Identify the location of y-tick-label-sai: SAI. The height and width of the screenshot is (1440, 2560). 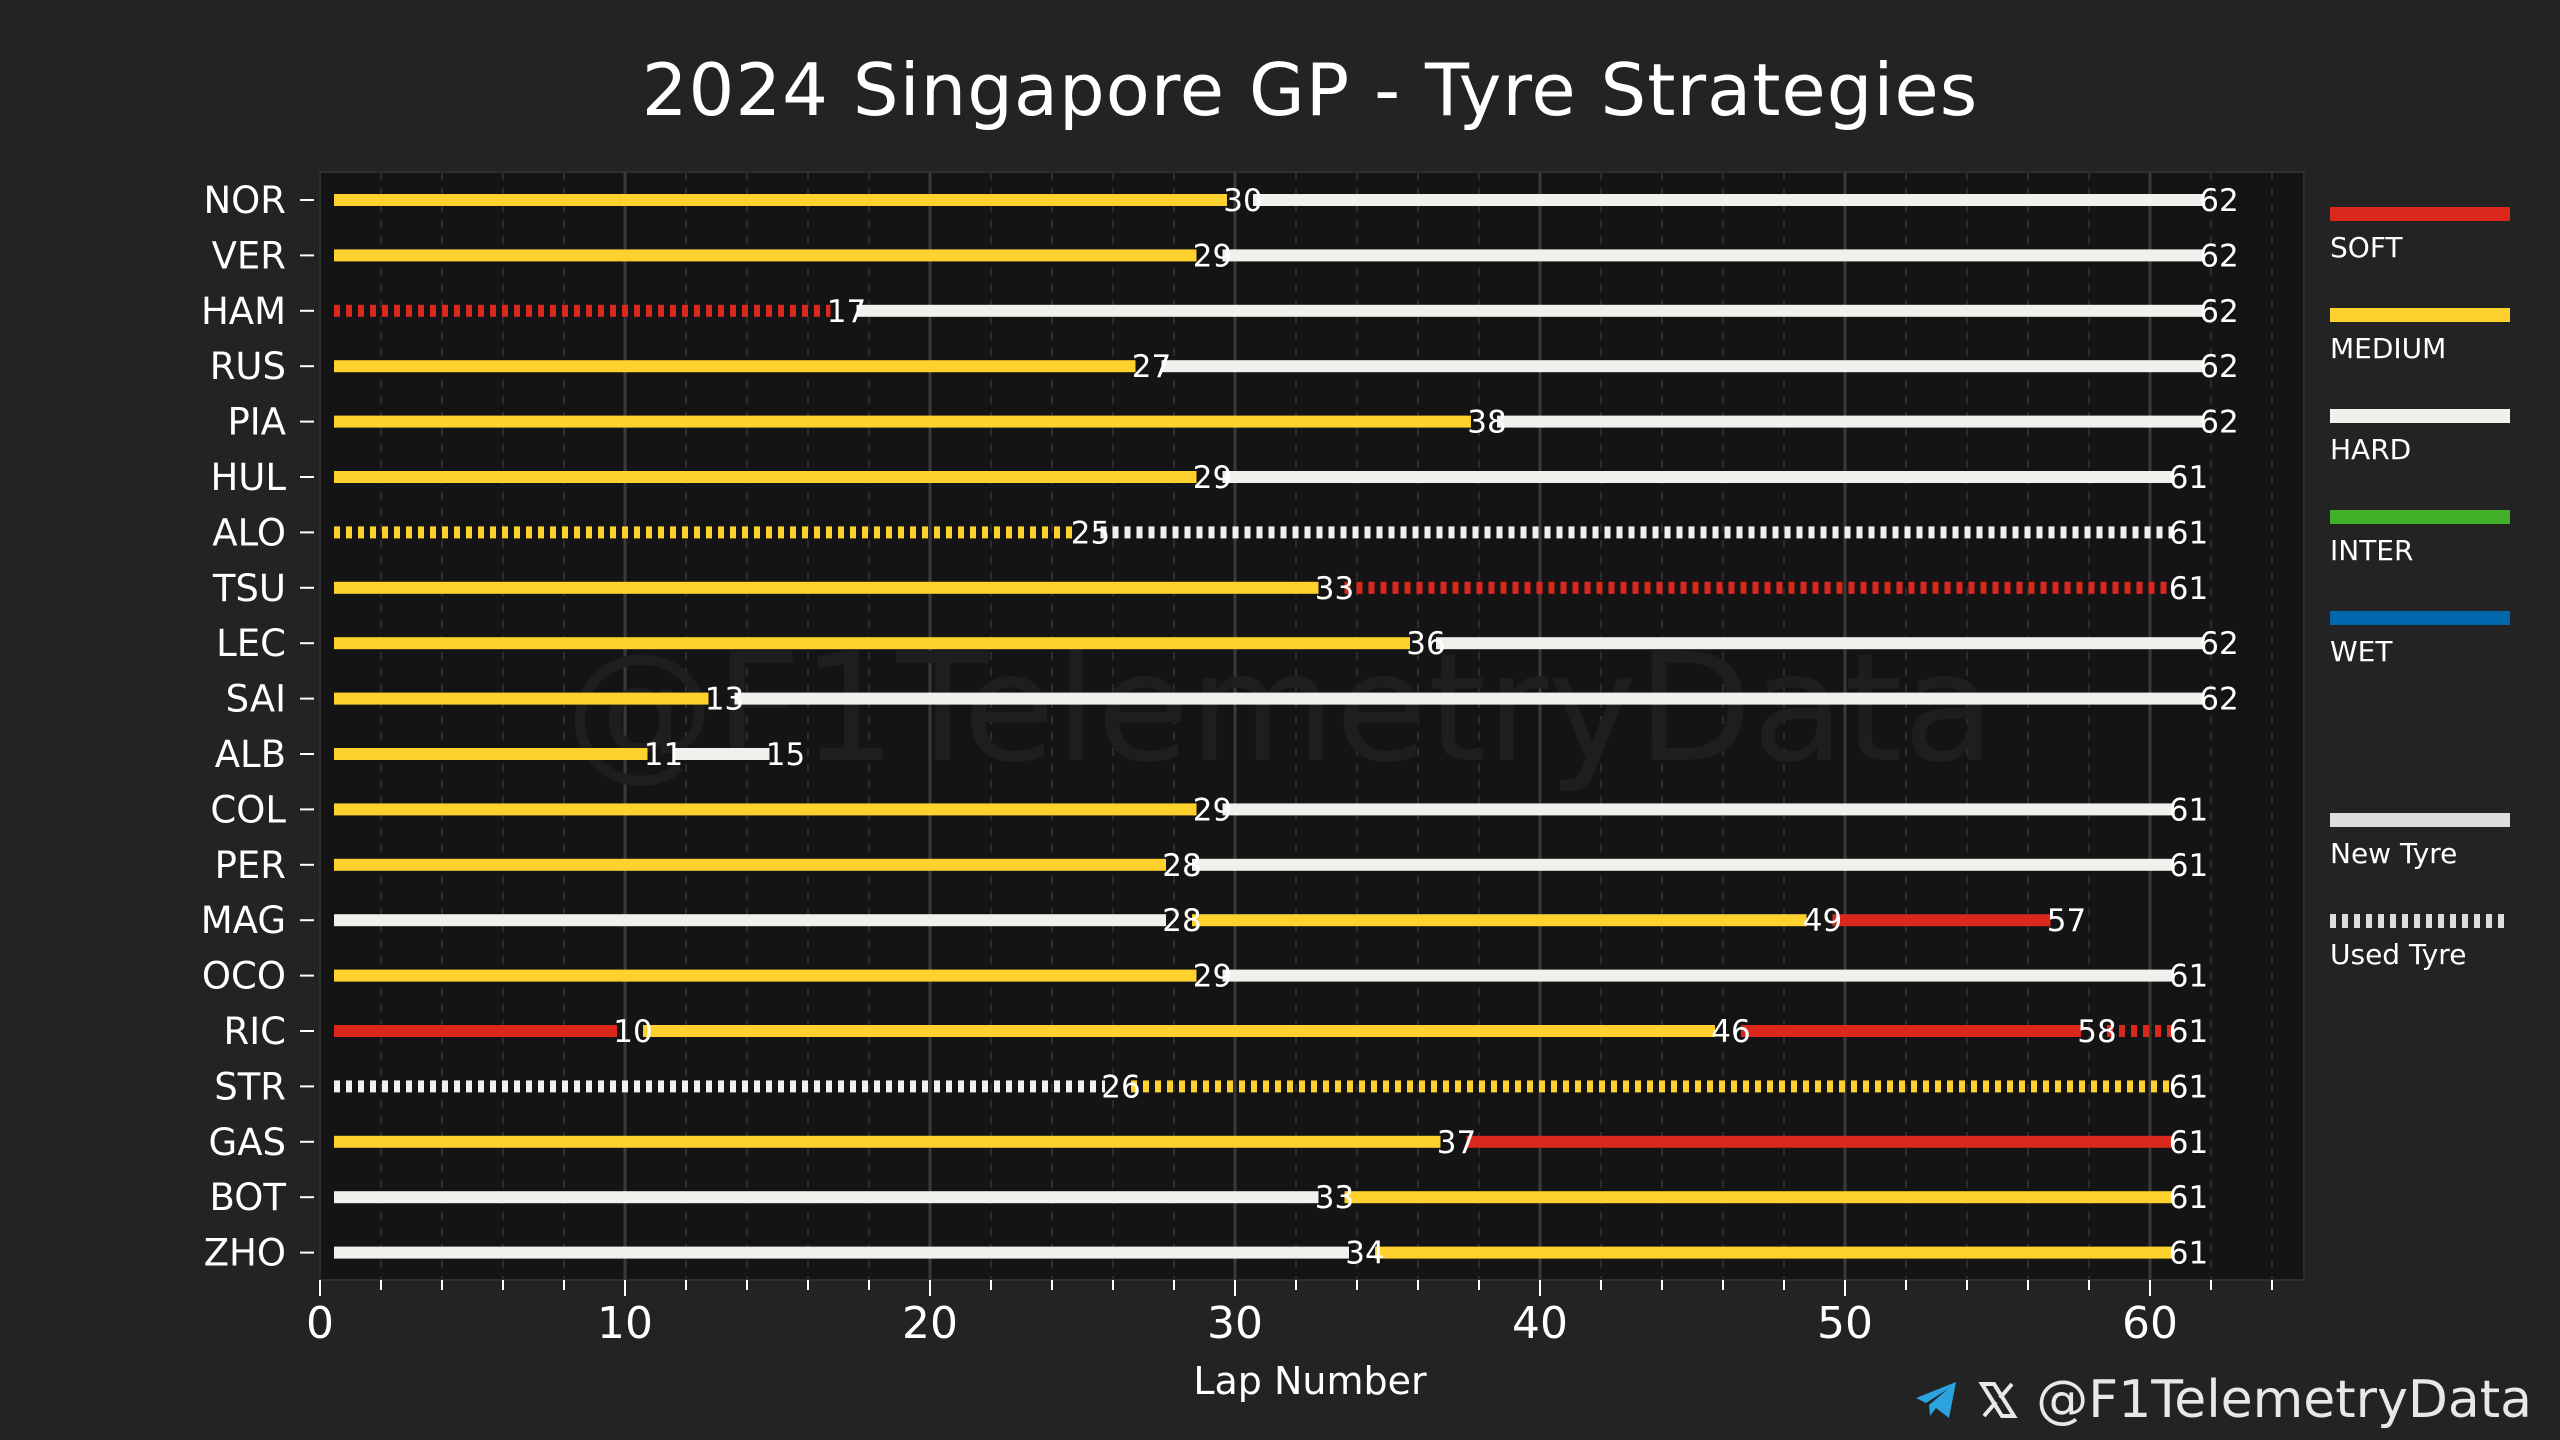
(256, 699).